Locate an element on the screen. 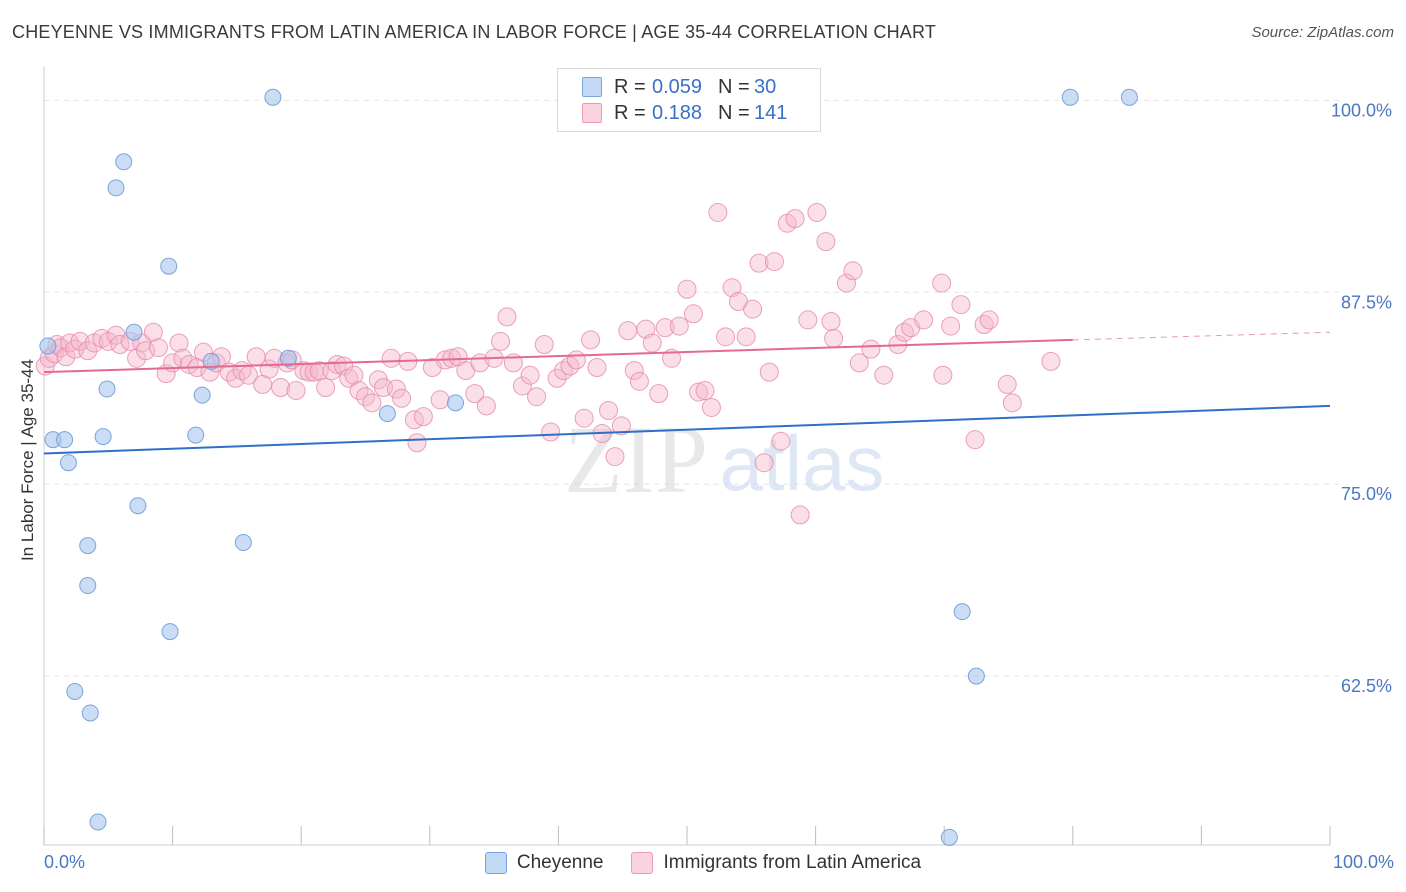 This screenshot has height=892, width=1406. x-tick-label-min: 0.0% is located at coordinates (65, 862).